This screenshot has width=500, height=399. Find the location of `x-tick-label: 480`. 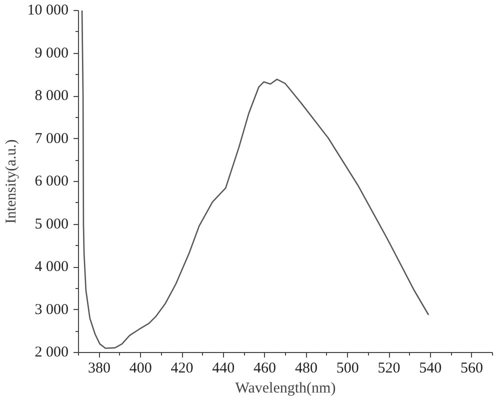

x-tick-label: 480 is located at coordinates (306, 368).